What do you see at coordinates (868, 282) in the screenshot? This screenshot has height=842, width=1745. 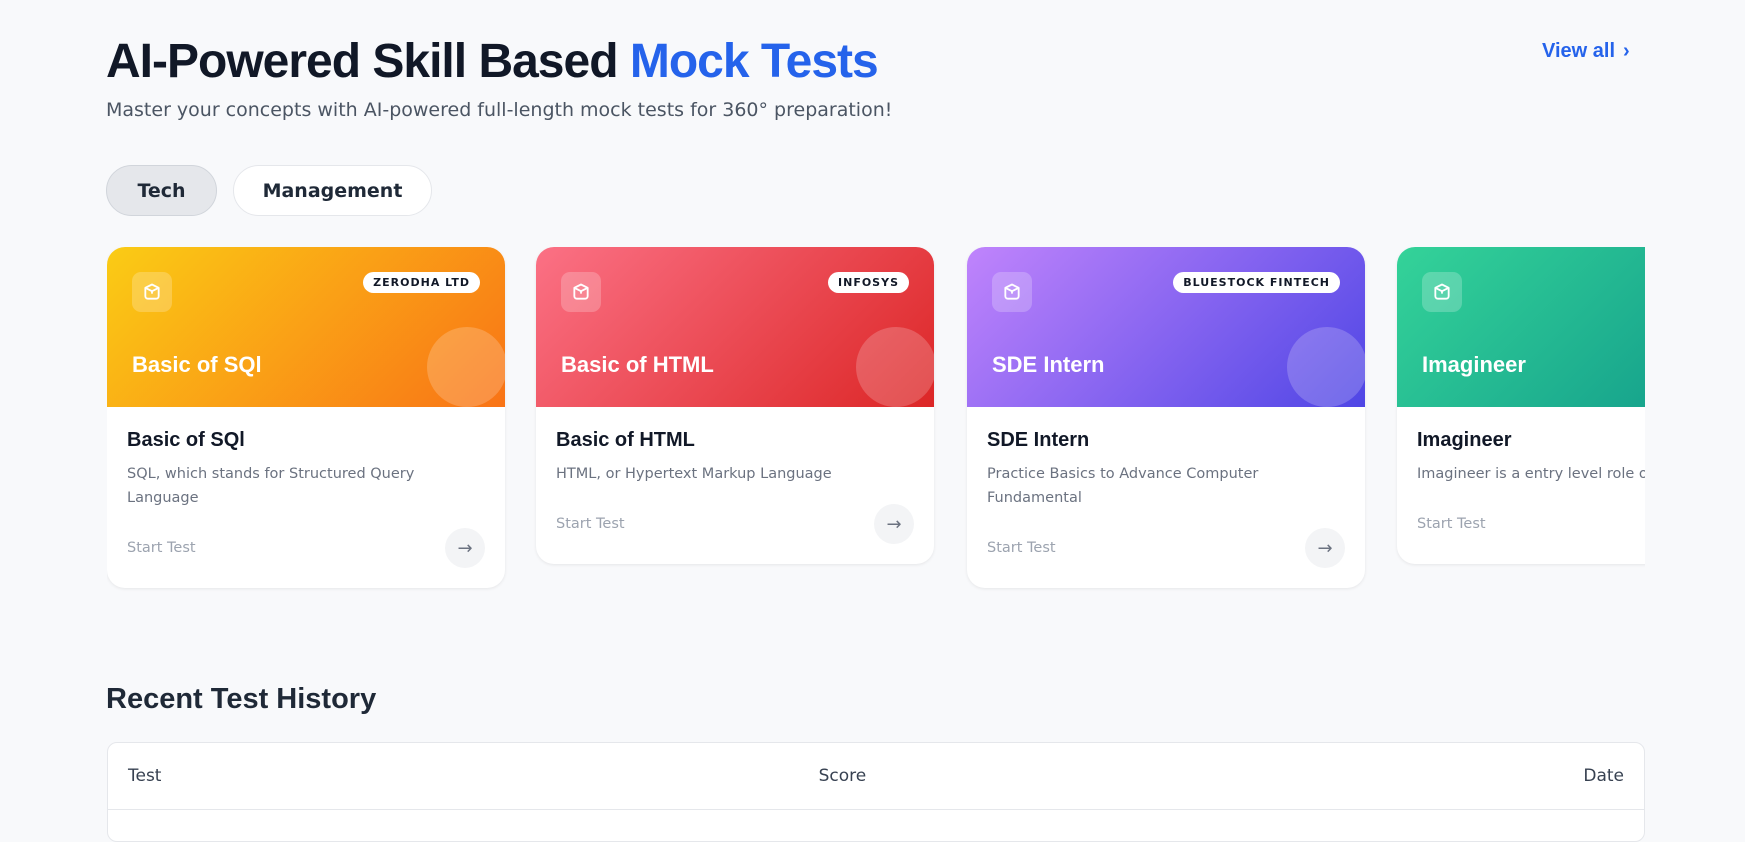 I see `company-badge: INFOSYS` at bounding box center [868, 282].